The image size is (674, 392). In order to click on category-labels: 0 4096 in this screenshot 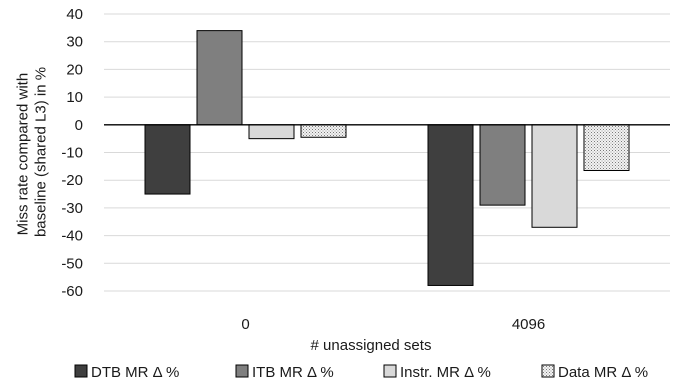, I will do `click(393, 324)`.